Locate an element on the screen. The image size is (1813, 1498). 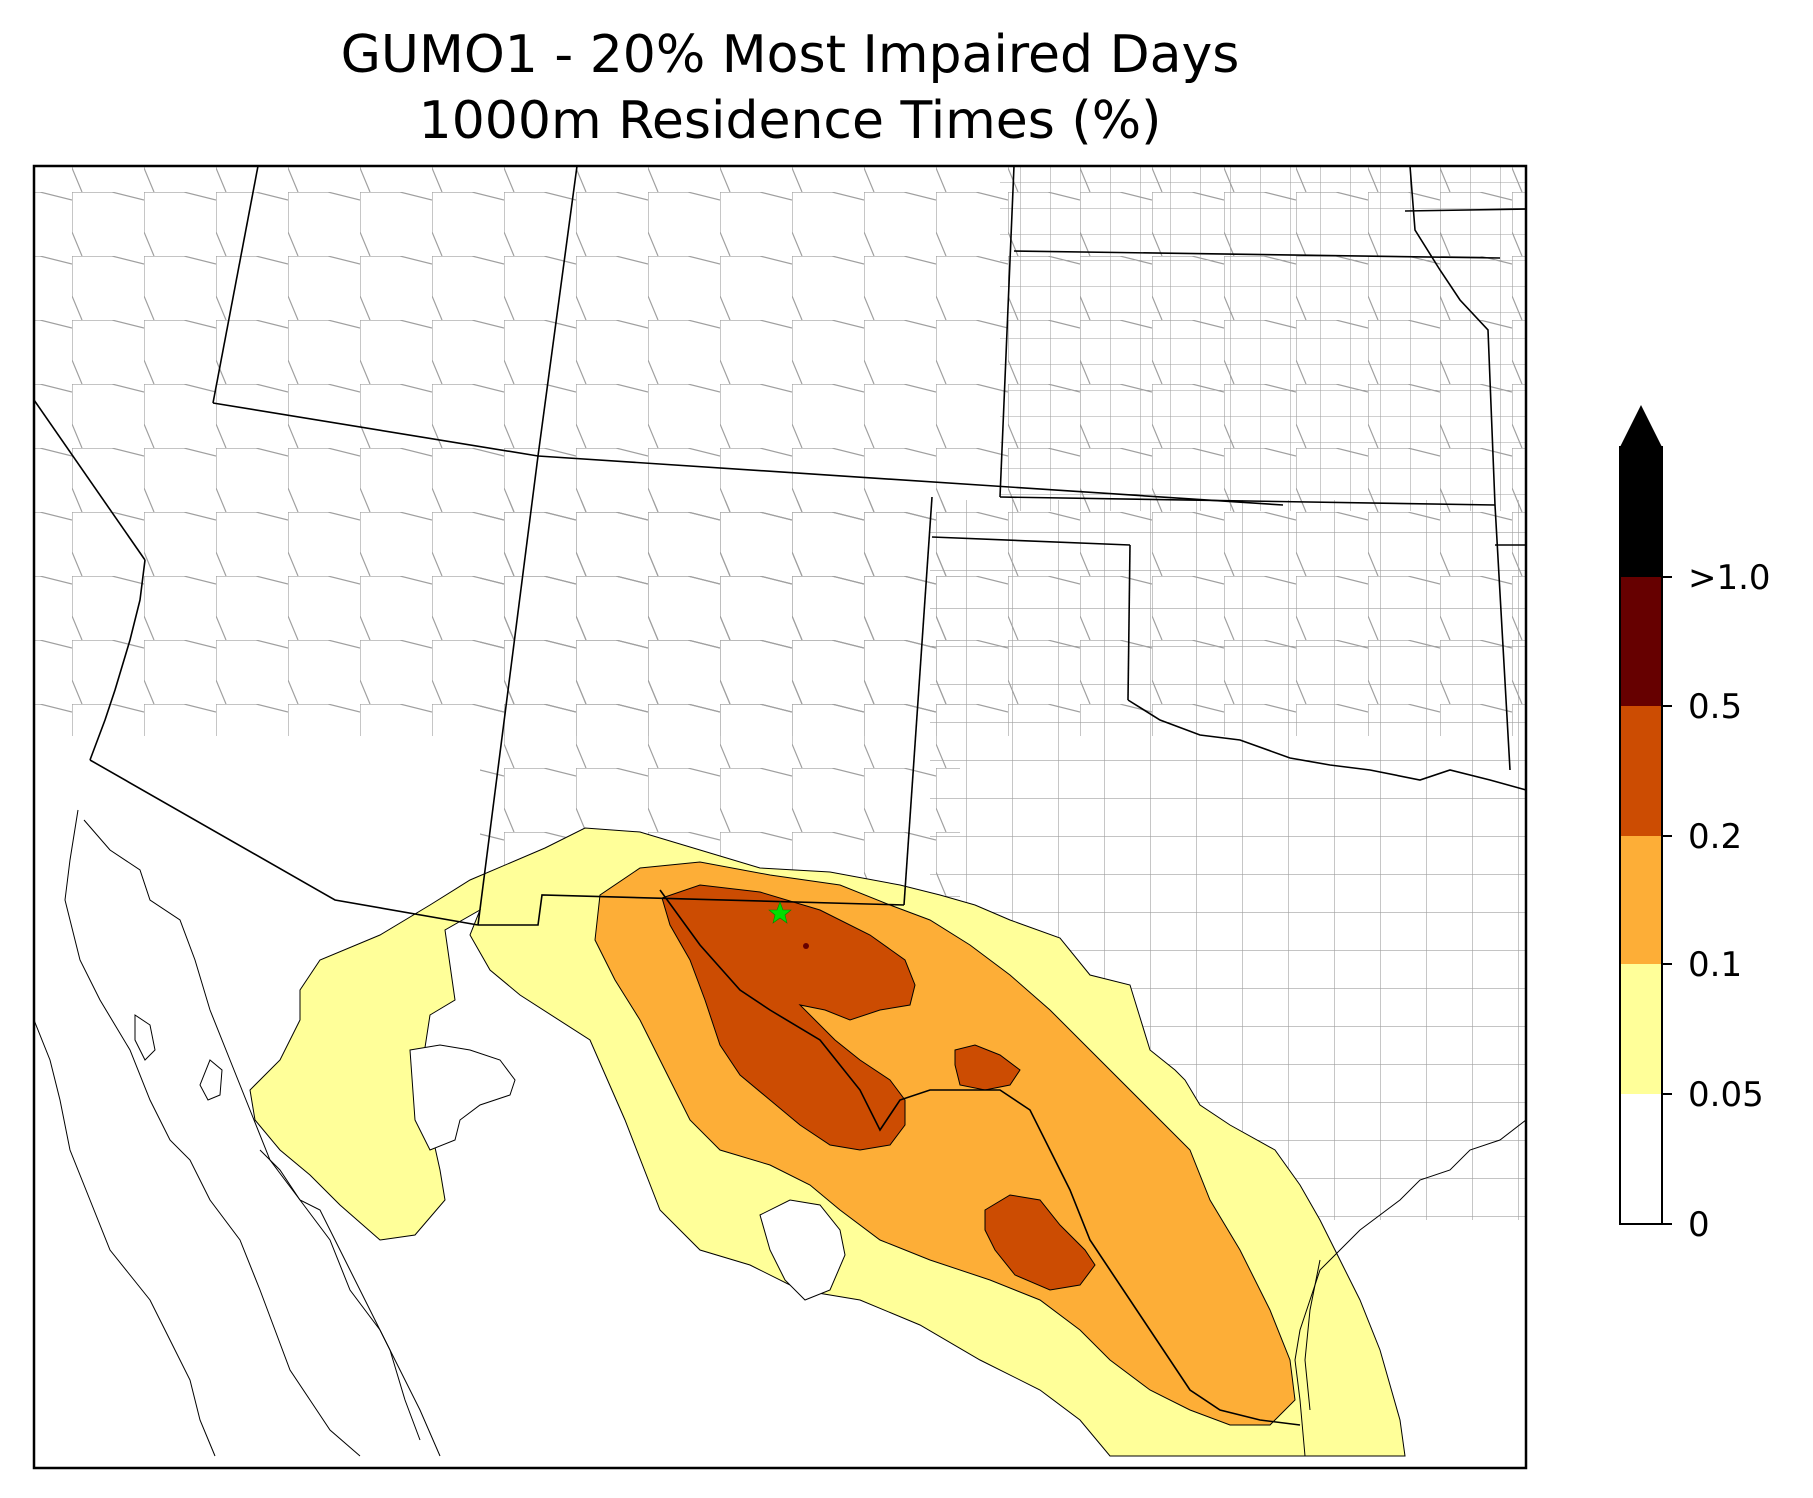
colorbar-label-1: 0.05 is located at coordinates (1726, 1095).